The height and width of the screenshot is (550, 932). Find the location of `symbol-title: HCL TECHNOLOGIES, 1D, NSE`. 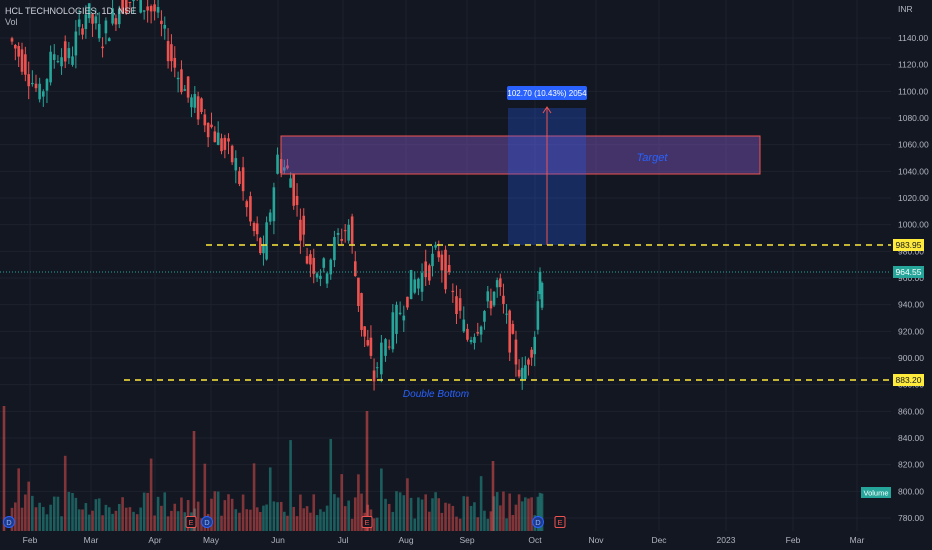

symbol-title: HCL TECHNOLOGIES, 1D, NSE is located at coordinates (71, 11).